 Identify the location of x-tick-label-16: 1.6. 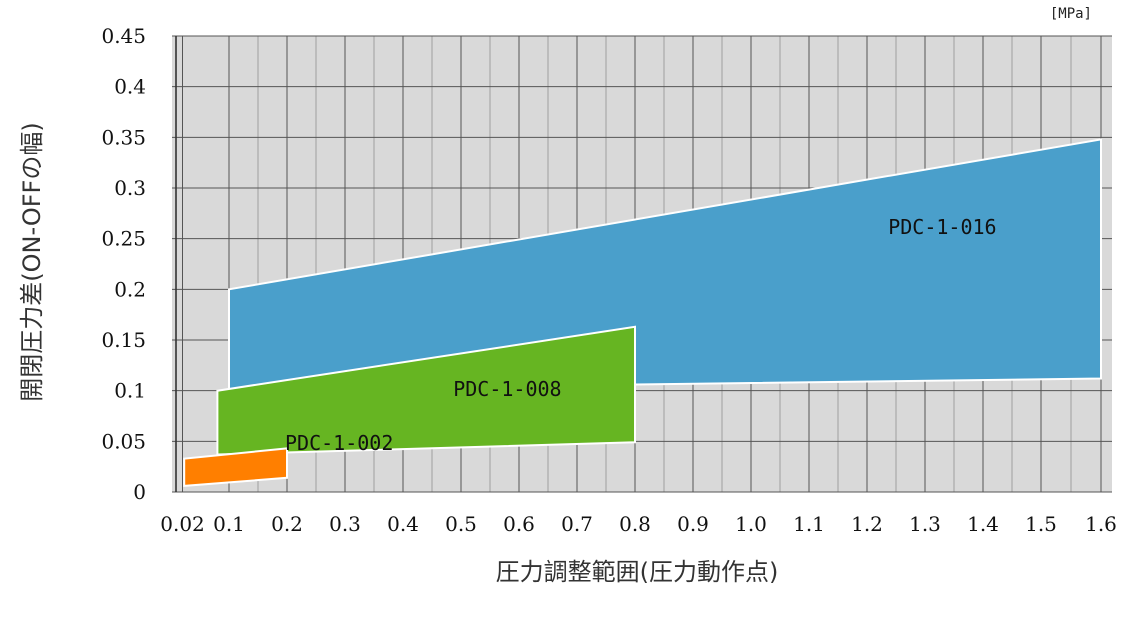
(1101, 524).